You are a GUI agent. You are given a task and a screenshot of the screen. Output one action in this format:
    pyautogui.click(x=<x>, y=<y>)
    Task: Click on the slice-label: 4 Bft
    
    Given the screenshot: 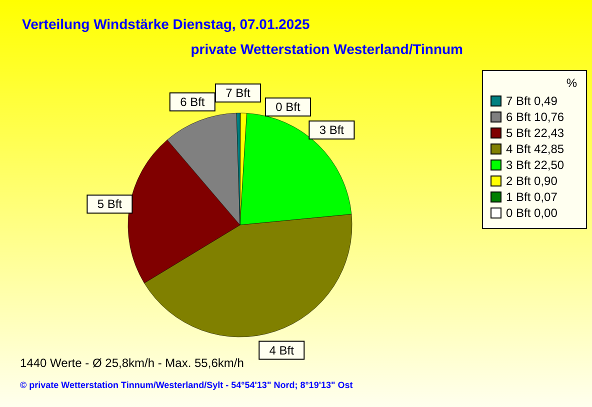 What is the action you would take?
    pyautogui.click(x=282, y=350)
    